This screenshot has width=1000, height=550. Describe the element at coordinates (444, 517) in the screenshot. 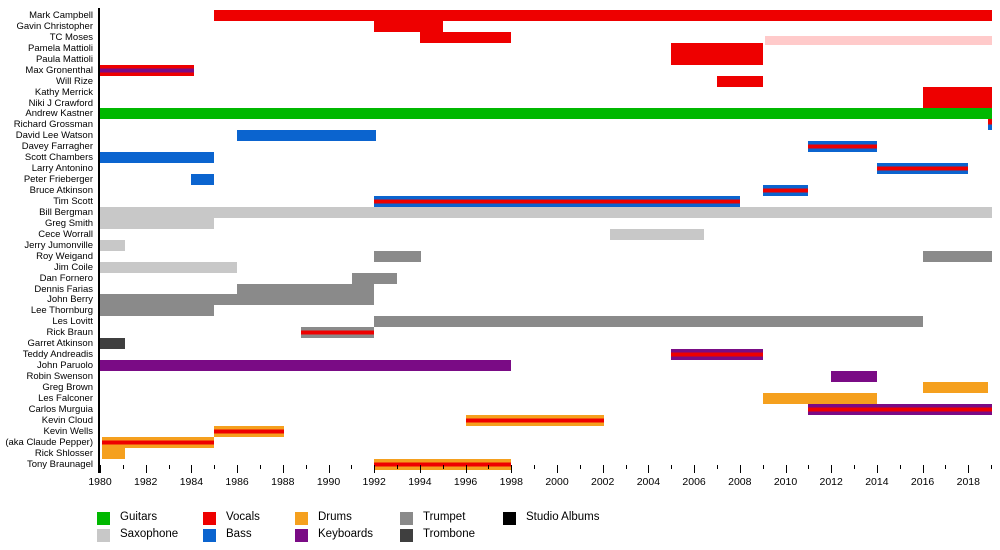

I see `legend-label: Trumpet` at that location.